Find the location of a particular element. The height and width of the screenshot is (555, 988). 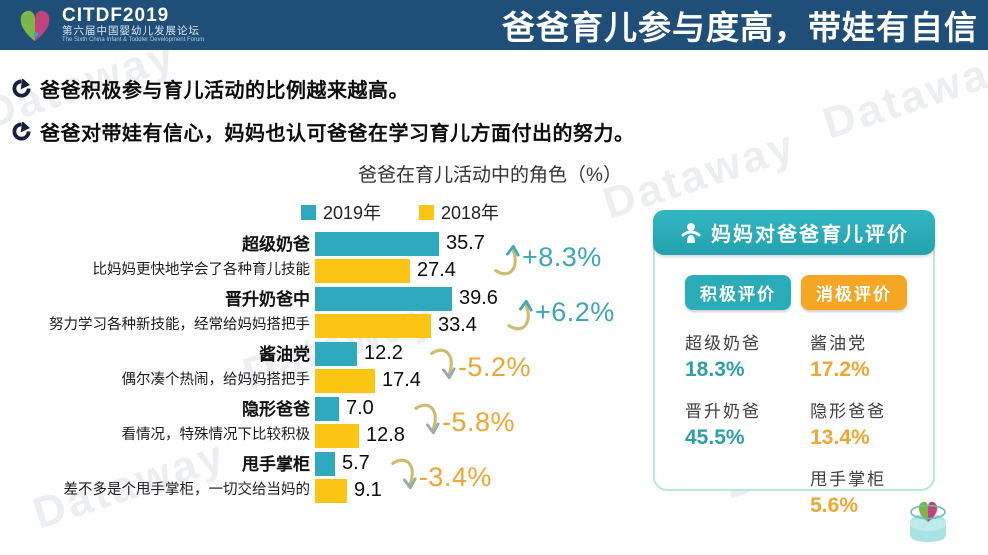

bar-value-2019: 12.2 is located at coordinates (383, 353).